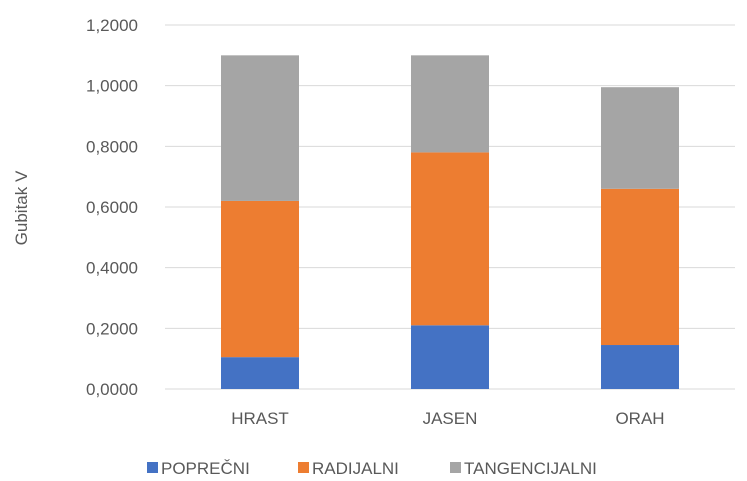 Image resolution: width=747 pixels, height=481 pixels. I want to click on x-tick-label: JASEN, so click(450, 418).